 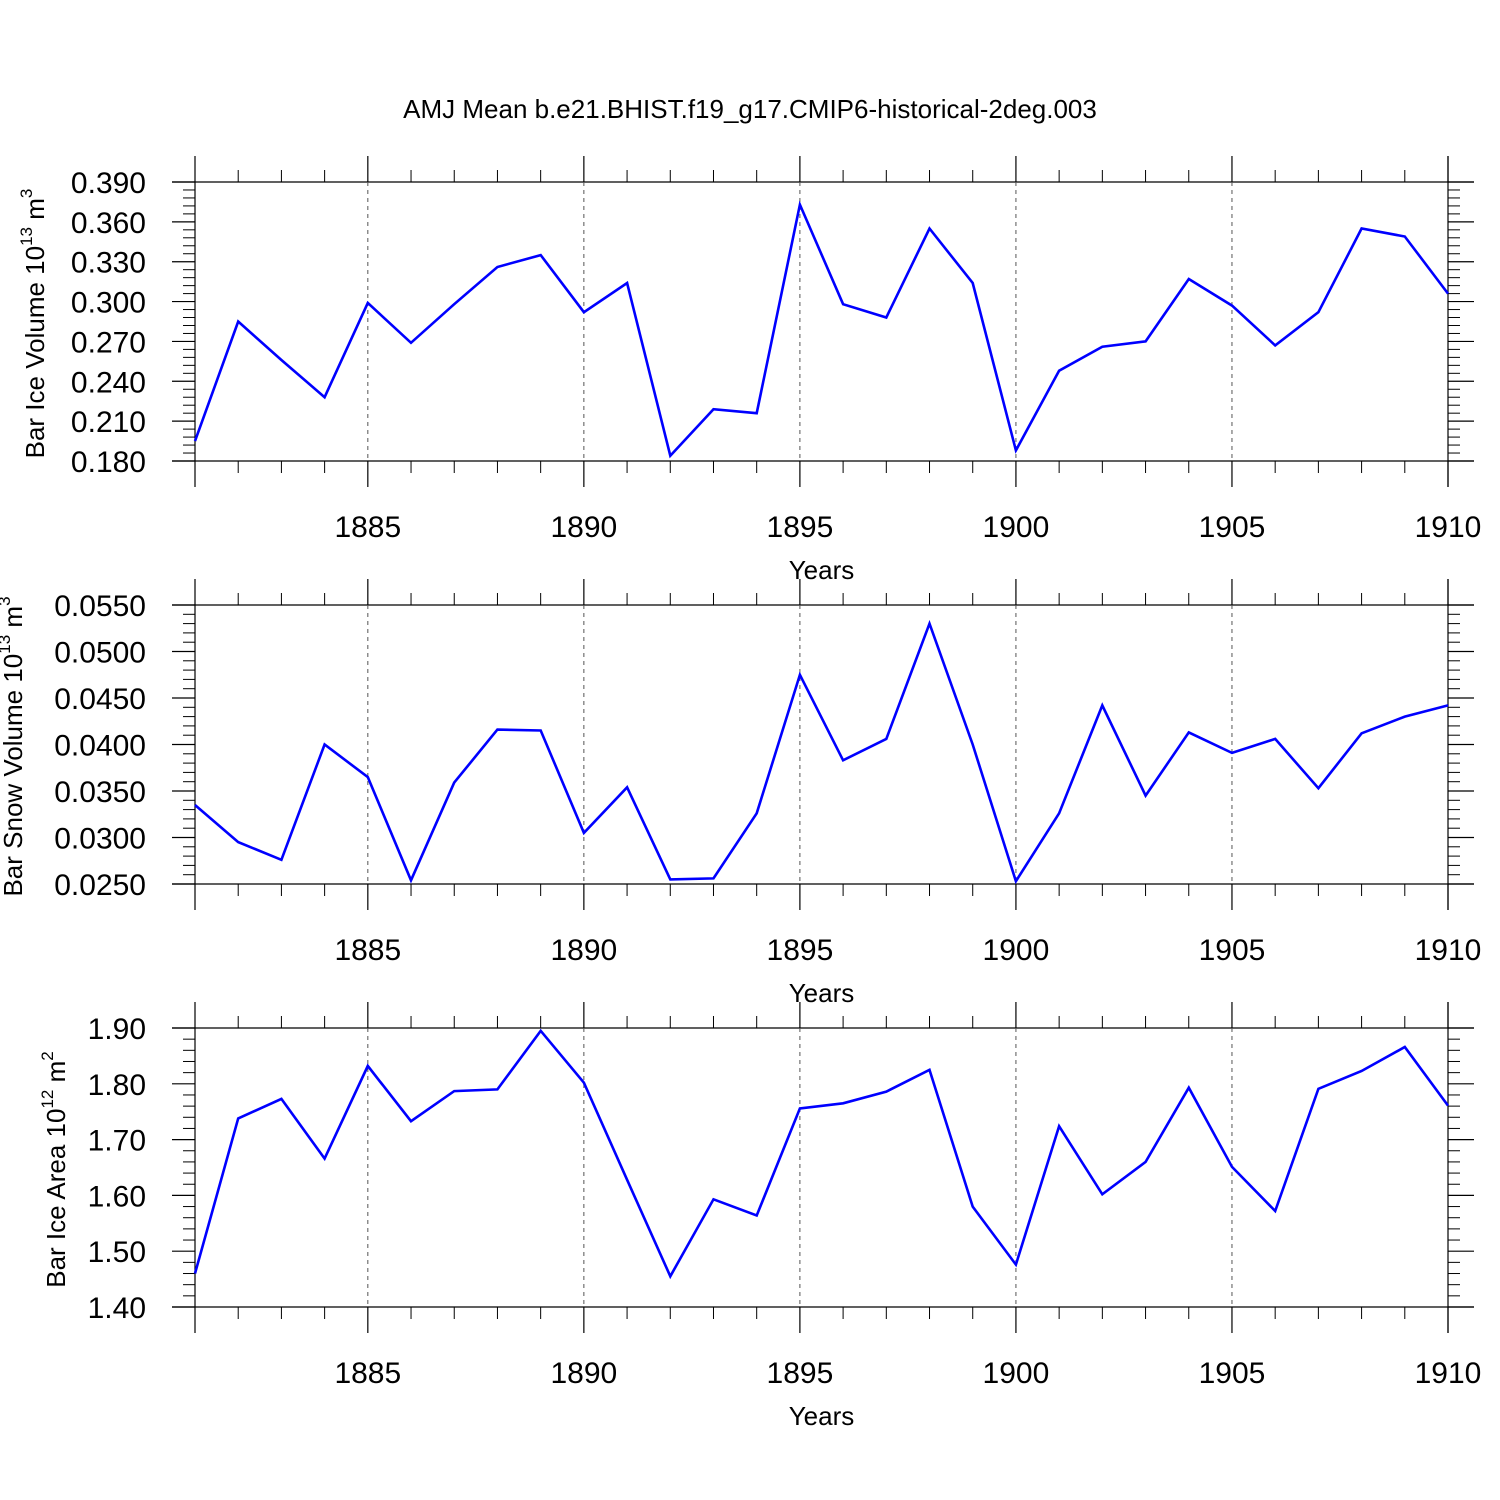 I want to click on y-axis-label: Bar Ice Area 1012 m2, so click(x=54, y=1169).